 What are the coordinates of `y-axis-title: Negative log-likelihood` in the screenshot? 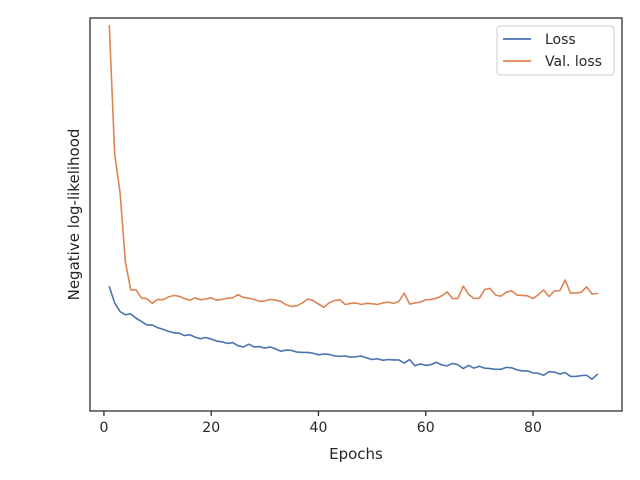 It's located at (74, 215).